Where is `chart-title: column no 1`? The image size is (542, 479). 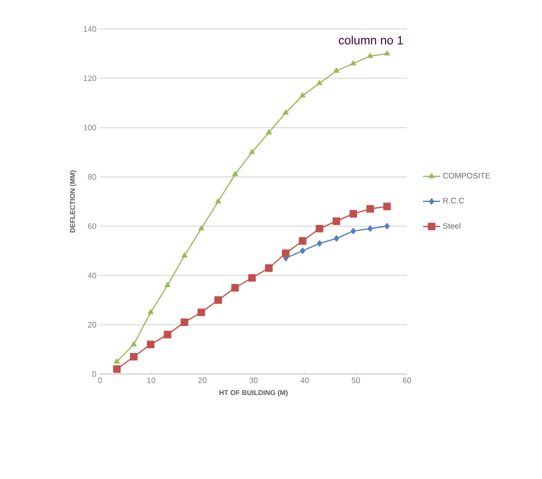
chart-title: column no 1 is located at coordinates (370, 40).